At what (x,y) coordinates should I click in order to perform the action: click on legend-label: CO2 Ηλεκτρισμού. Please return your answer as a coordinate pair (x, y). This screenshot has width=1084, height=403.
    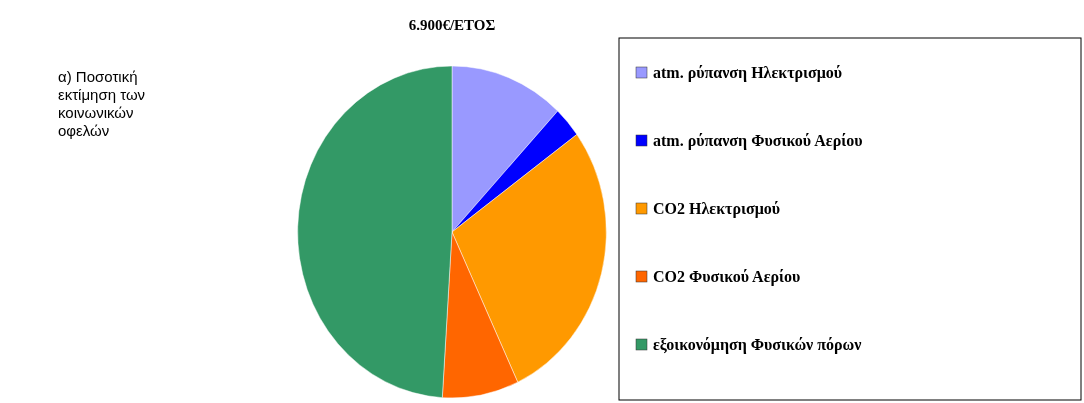
    Looking at the image, I should click on (716, 209).